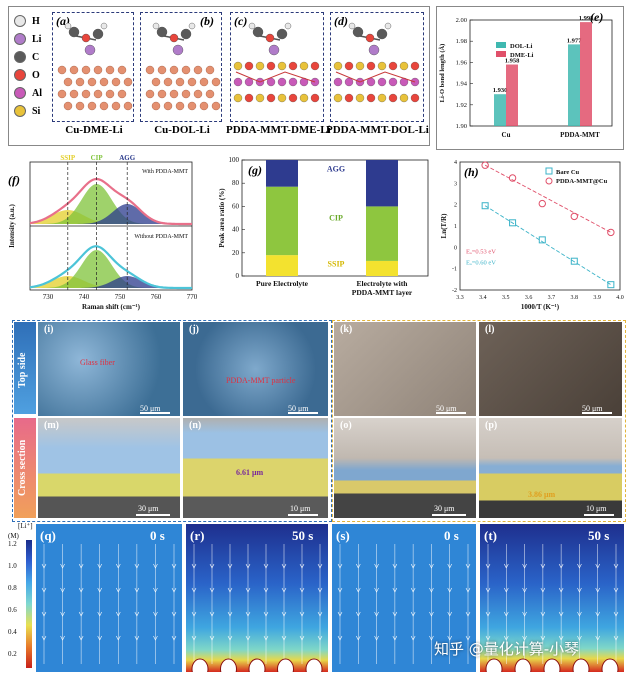  What do you see at coordinates (542, 203) in the screenshot?
I see `data-point` at bounding box center [542, 203].